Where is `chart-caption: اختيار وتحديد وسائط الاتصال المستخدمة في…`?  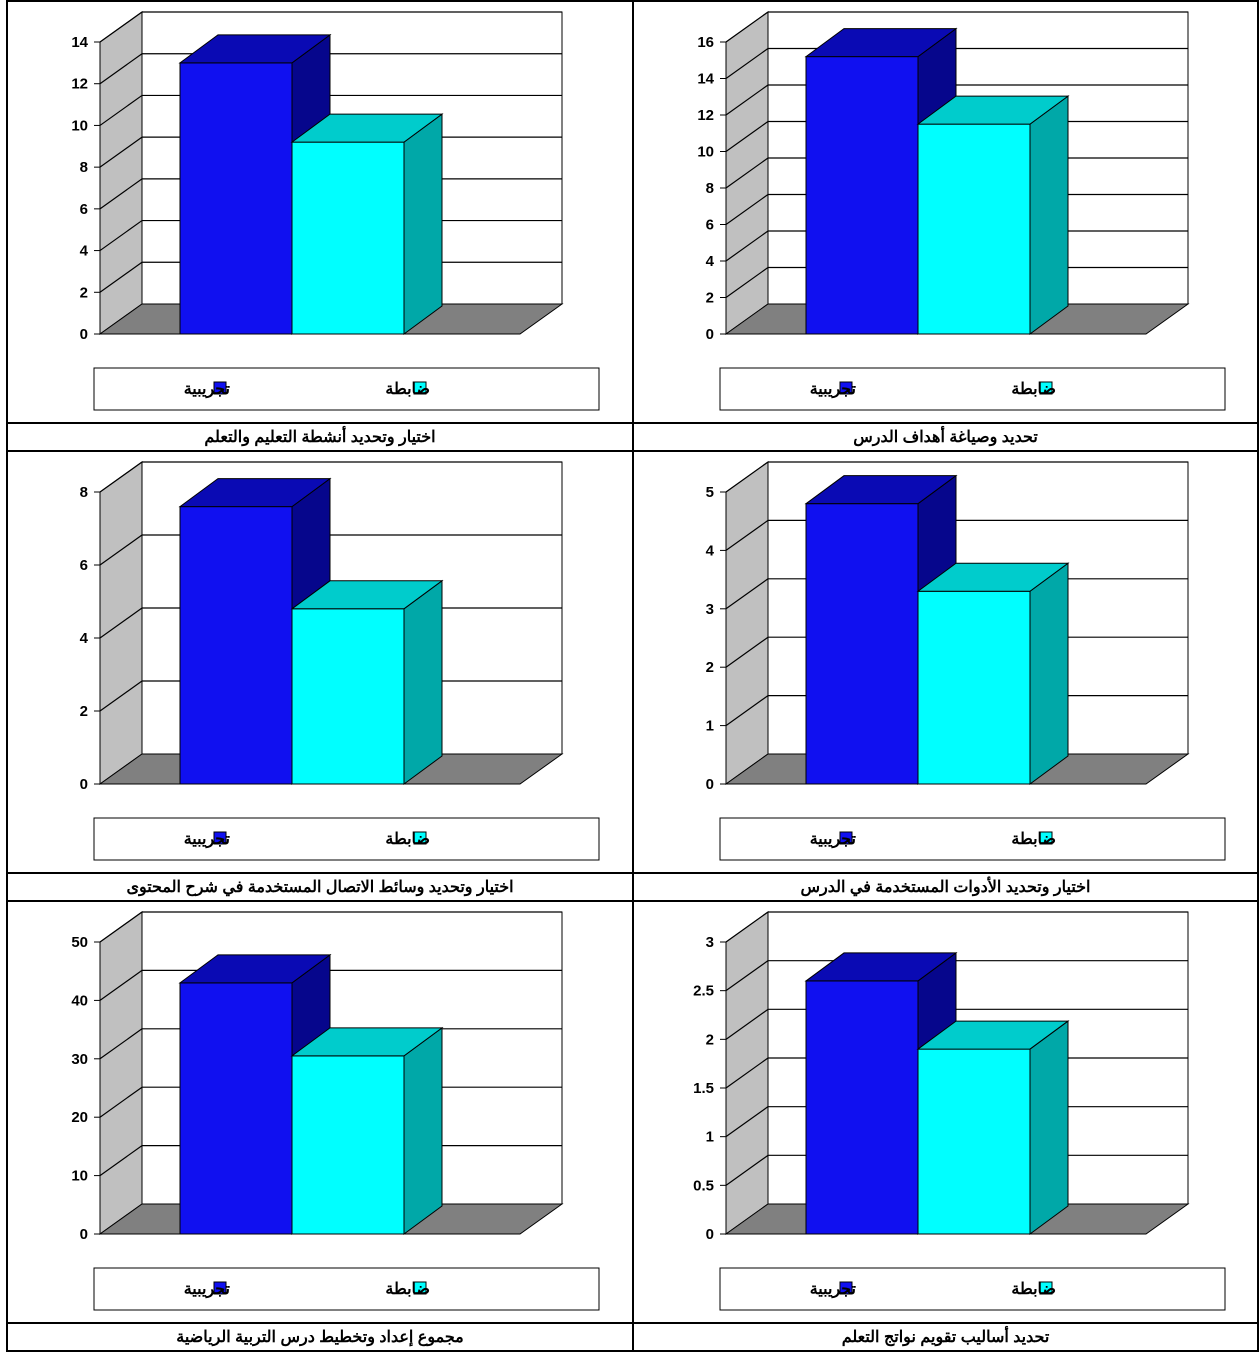
chart-caption: اختيار وتحديد وسائط الاتصال المستخدمة في… is located at coordinates (320, 887).